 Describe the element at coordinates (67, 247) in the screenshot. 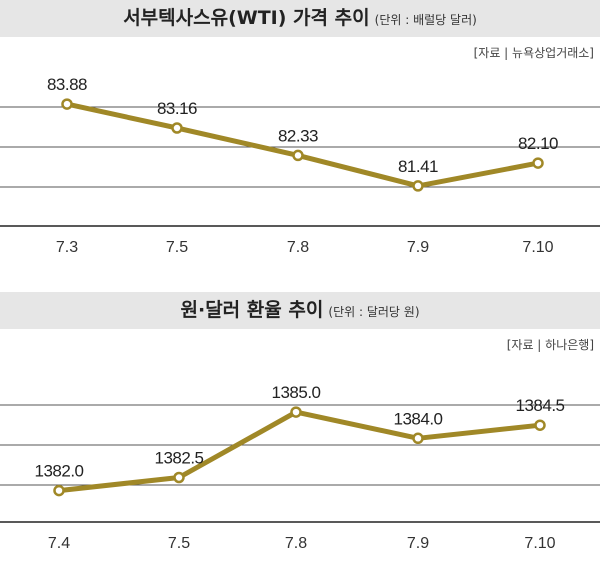

I see `wti-x-tick-label: 7.3` at that location.